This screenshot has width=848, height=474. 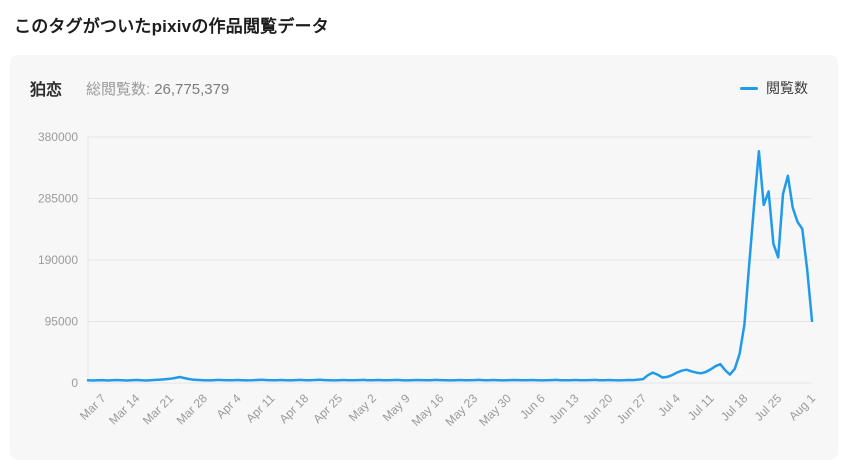 I want to click on x-tick-label: Apr 11, so click(x=260, y=408).